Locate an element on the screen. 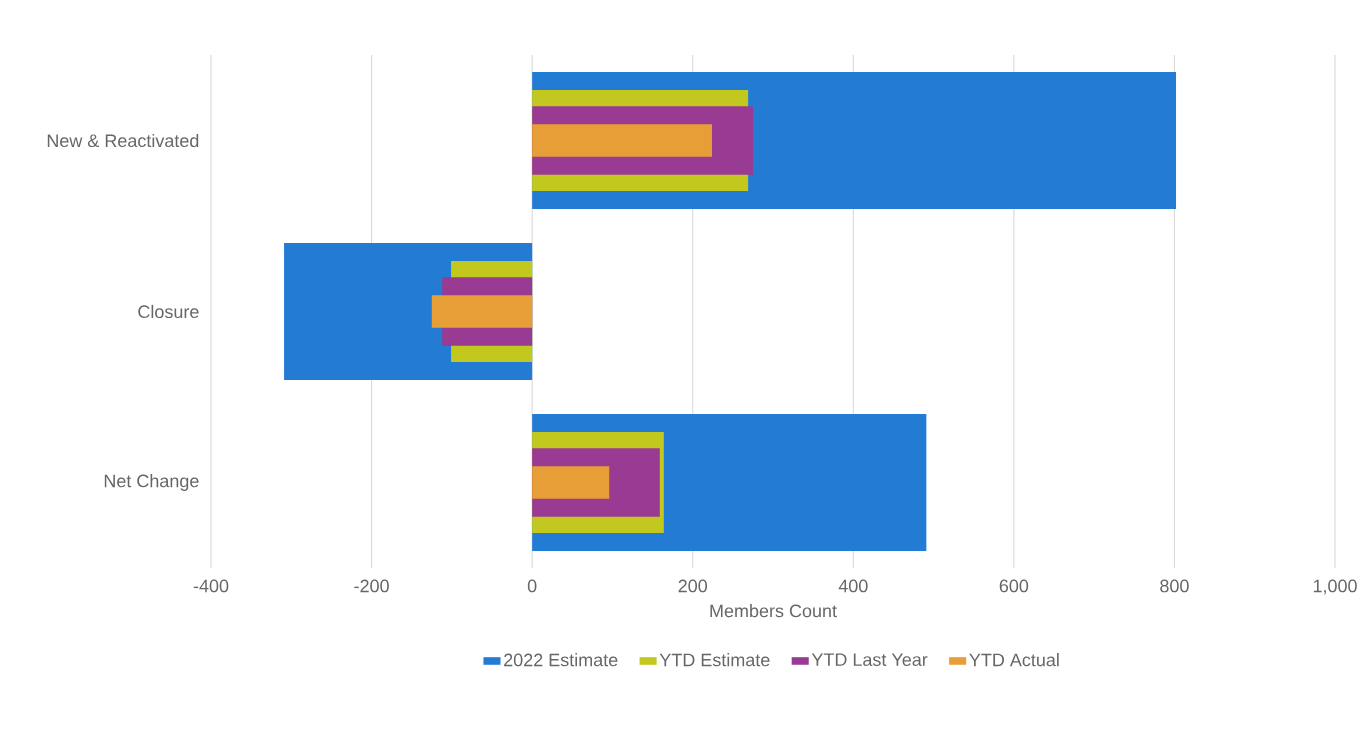 The height and width of the screenshot is (739, 1365). x-tick-label: 200 is located at coordinates (693, 586).